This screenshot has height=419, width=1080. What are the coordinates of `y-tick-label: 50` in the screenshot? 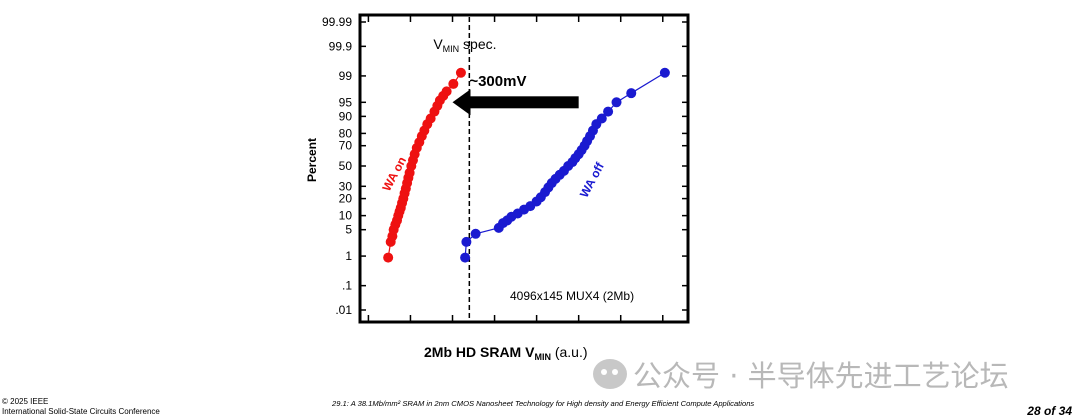 It's located at (346, 166).